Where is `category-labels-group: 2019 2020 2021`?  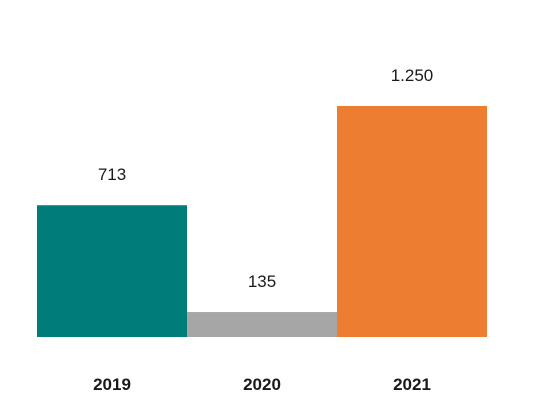 category-labels-group: 2019 2020 2021 is located at coordinates (262, 384).